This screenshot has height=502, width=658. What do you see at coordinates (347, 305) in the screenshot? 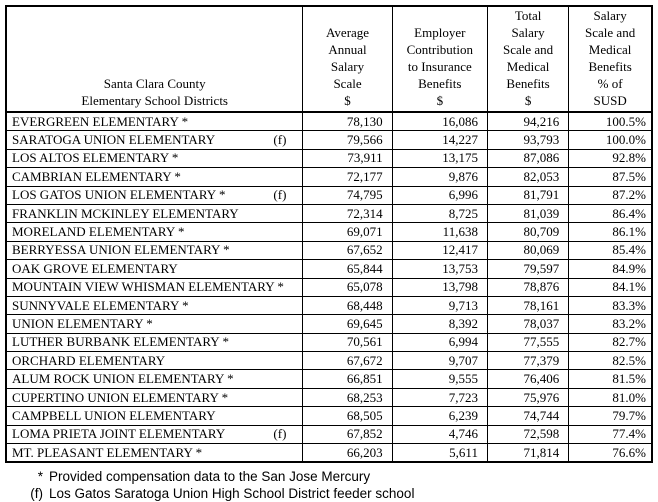
I see `average-salary-cell: 68,448` at bounding box center [347, 305].